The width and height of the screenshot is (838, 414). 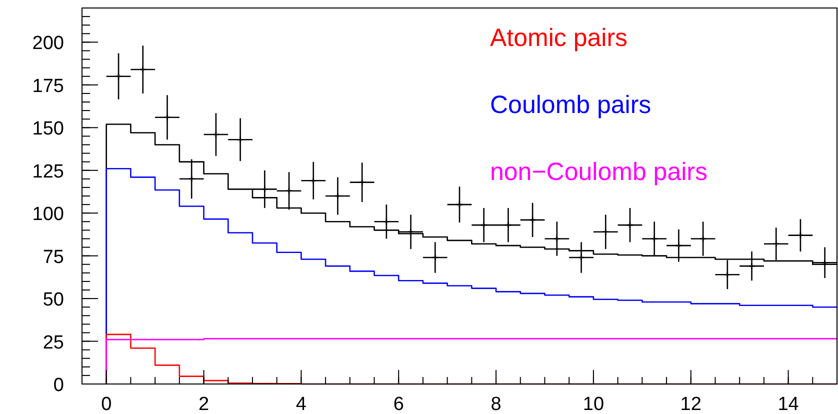 What do you see at coordinates (599, 172) in the screenshot?
I see `text: non−Coulomb pairs` at bounding box center [599, 172].